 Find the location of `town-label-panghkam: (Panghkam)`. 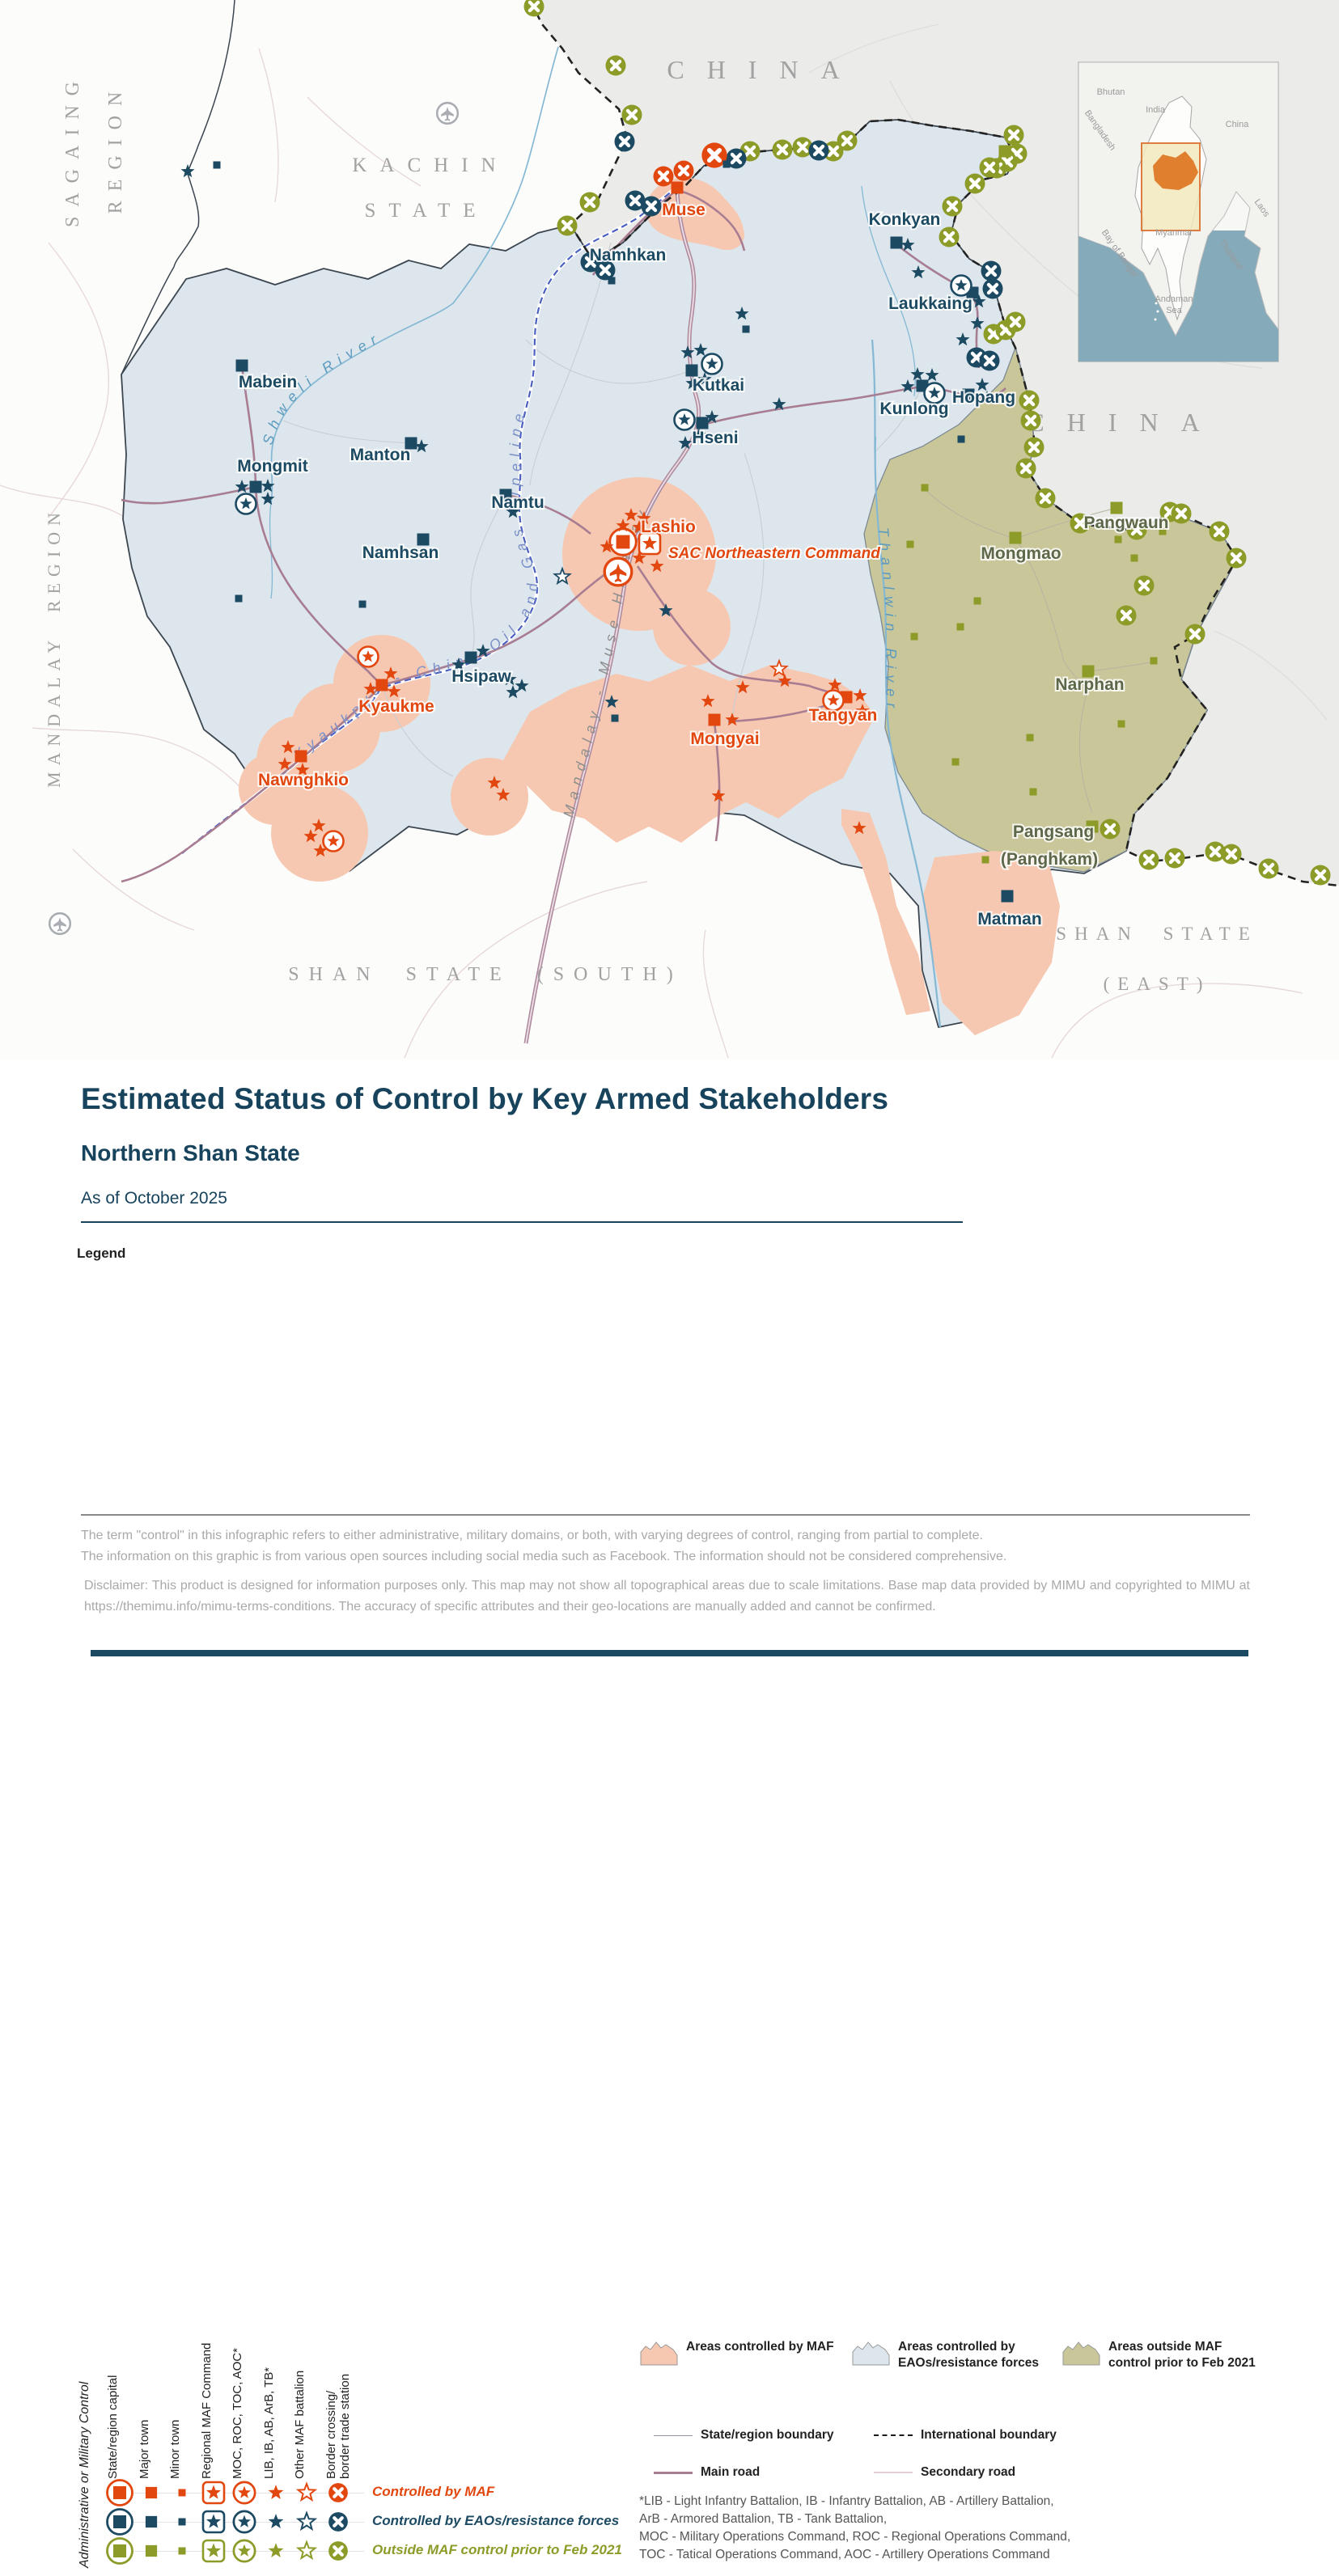

town-label-panghkam: (Panghkam) is located at coordinates (1049, 859).